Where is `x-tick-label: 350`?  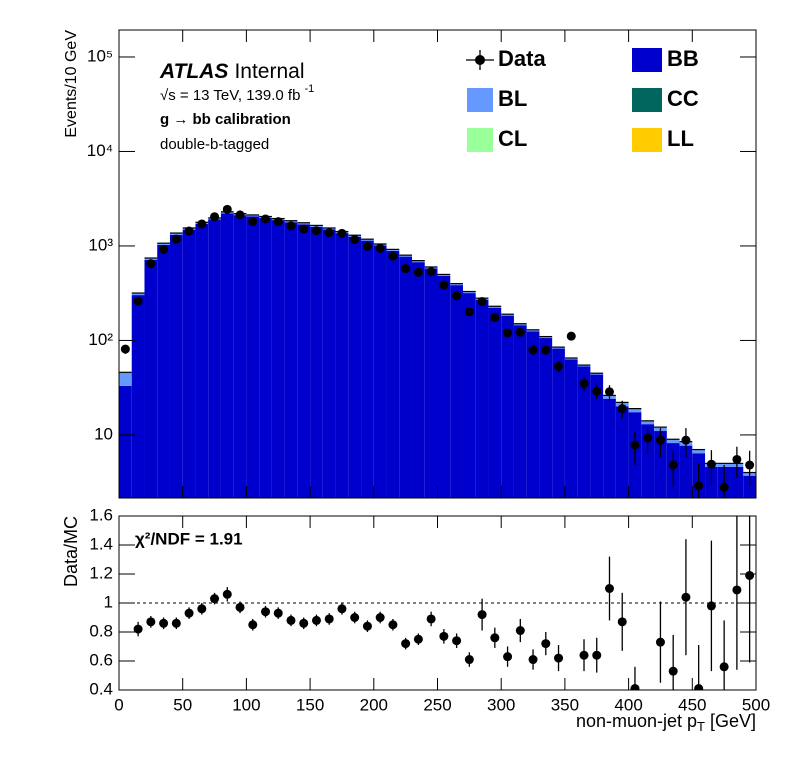
x-tick-label: 350 is located at coordinates (565, 704).